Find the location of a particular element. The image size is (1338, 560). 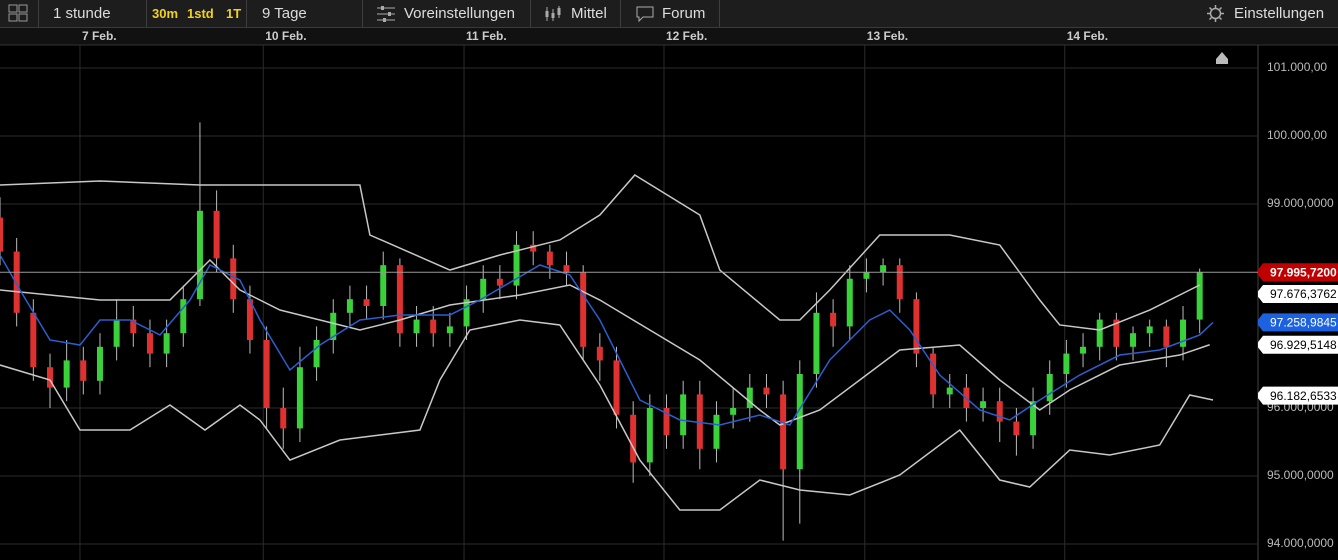

indicator-icon is located at coordinates (553, 13).